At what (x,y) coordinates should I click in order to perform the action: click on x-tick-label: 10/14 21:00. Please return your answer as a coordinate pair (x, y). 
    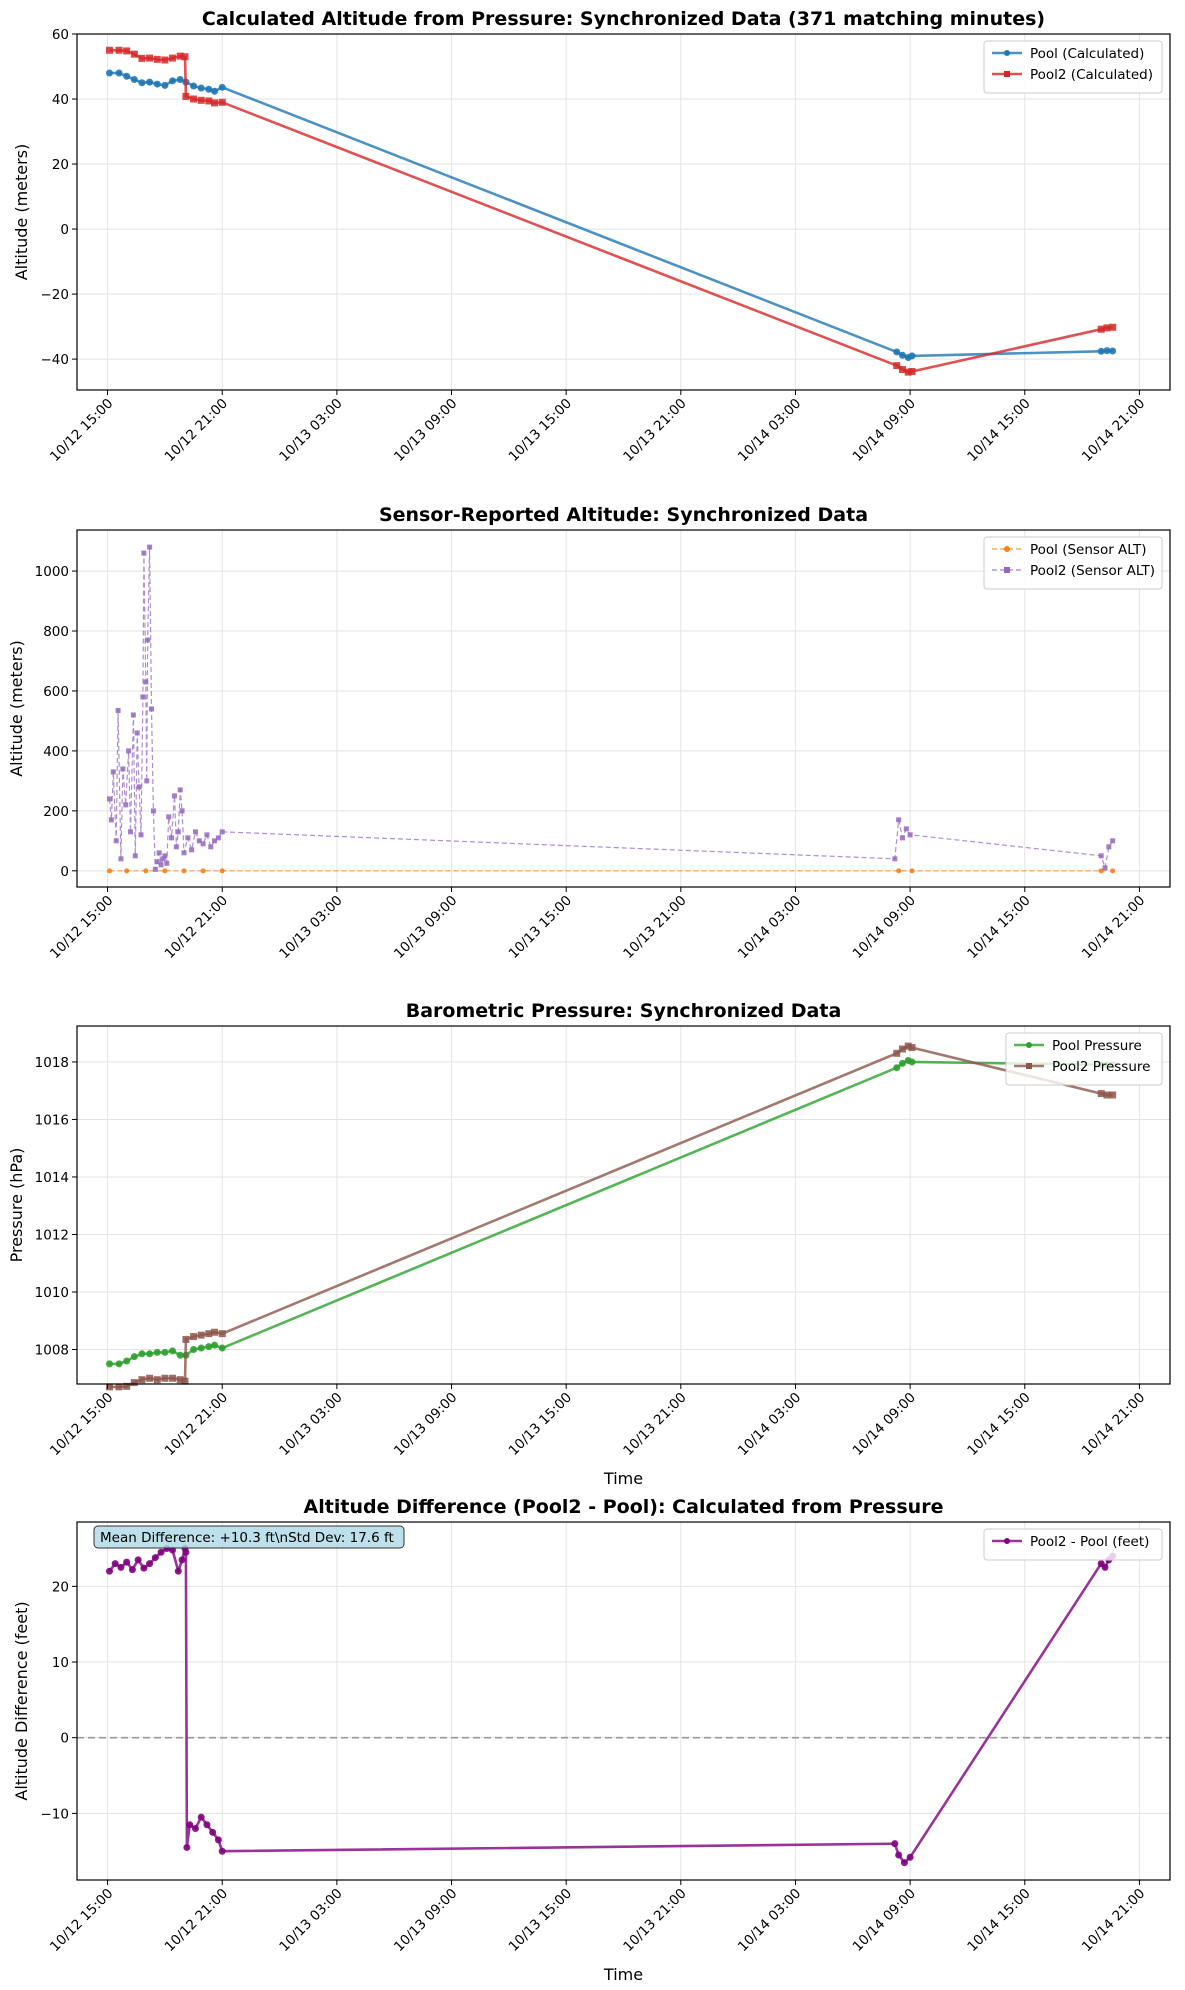
    Looking at the image, I should click on (1113, 430).